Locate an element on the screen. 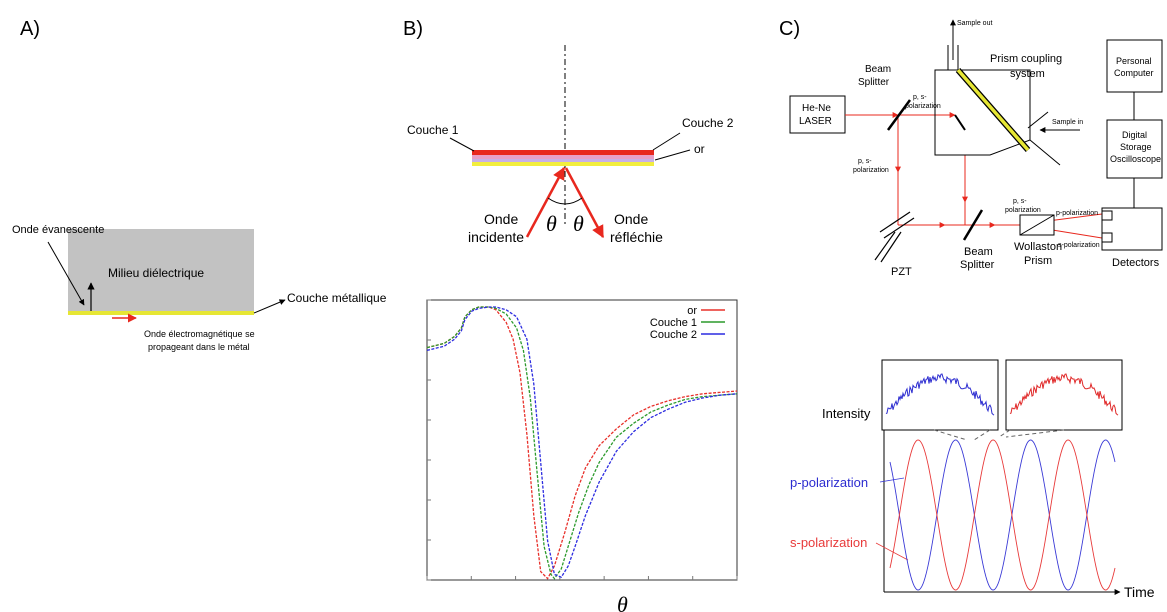  detector-s is located at coordinates (1107, 237).